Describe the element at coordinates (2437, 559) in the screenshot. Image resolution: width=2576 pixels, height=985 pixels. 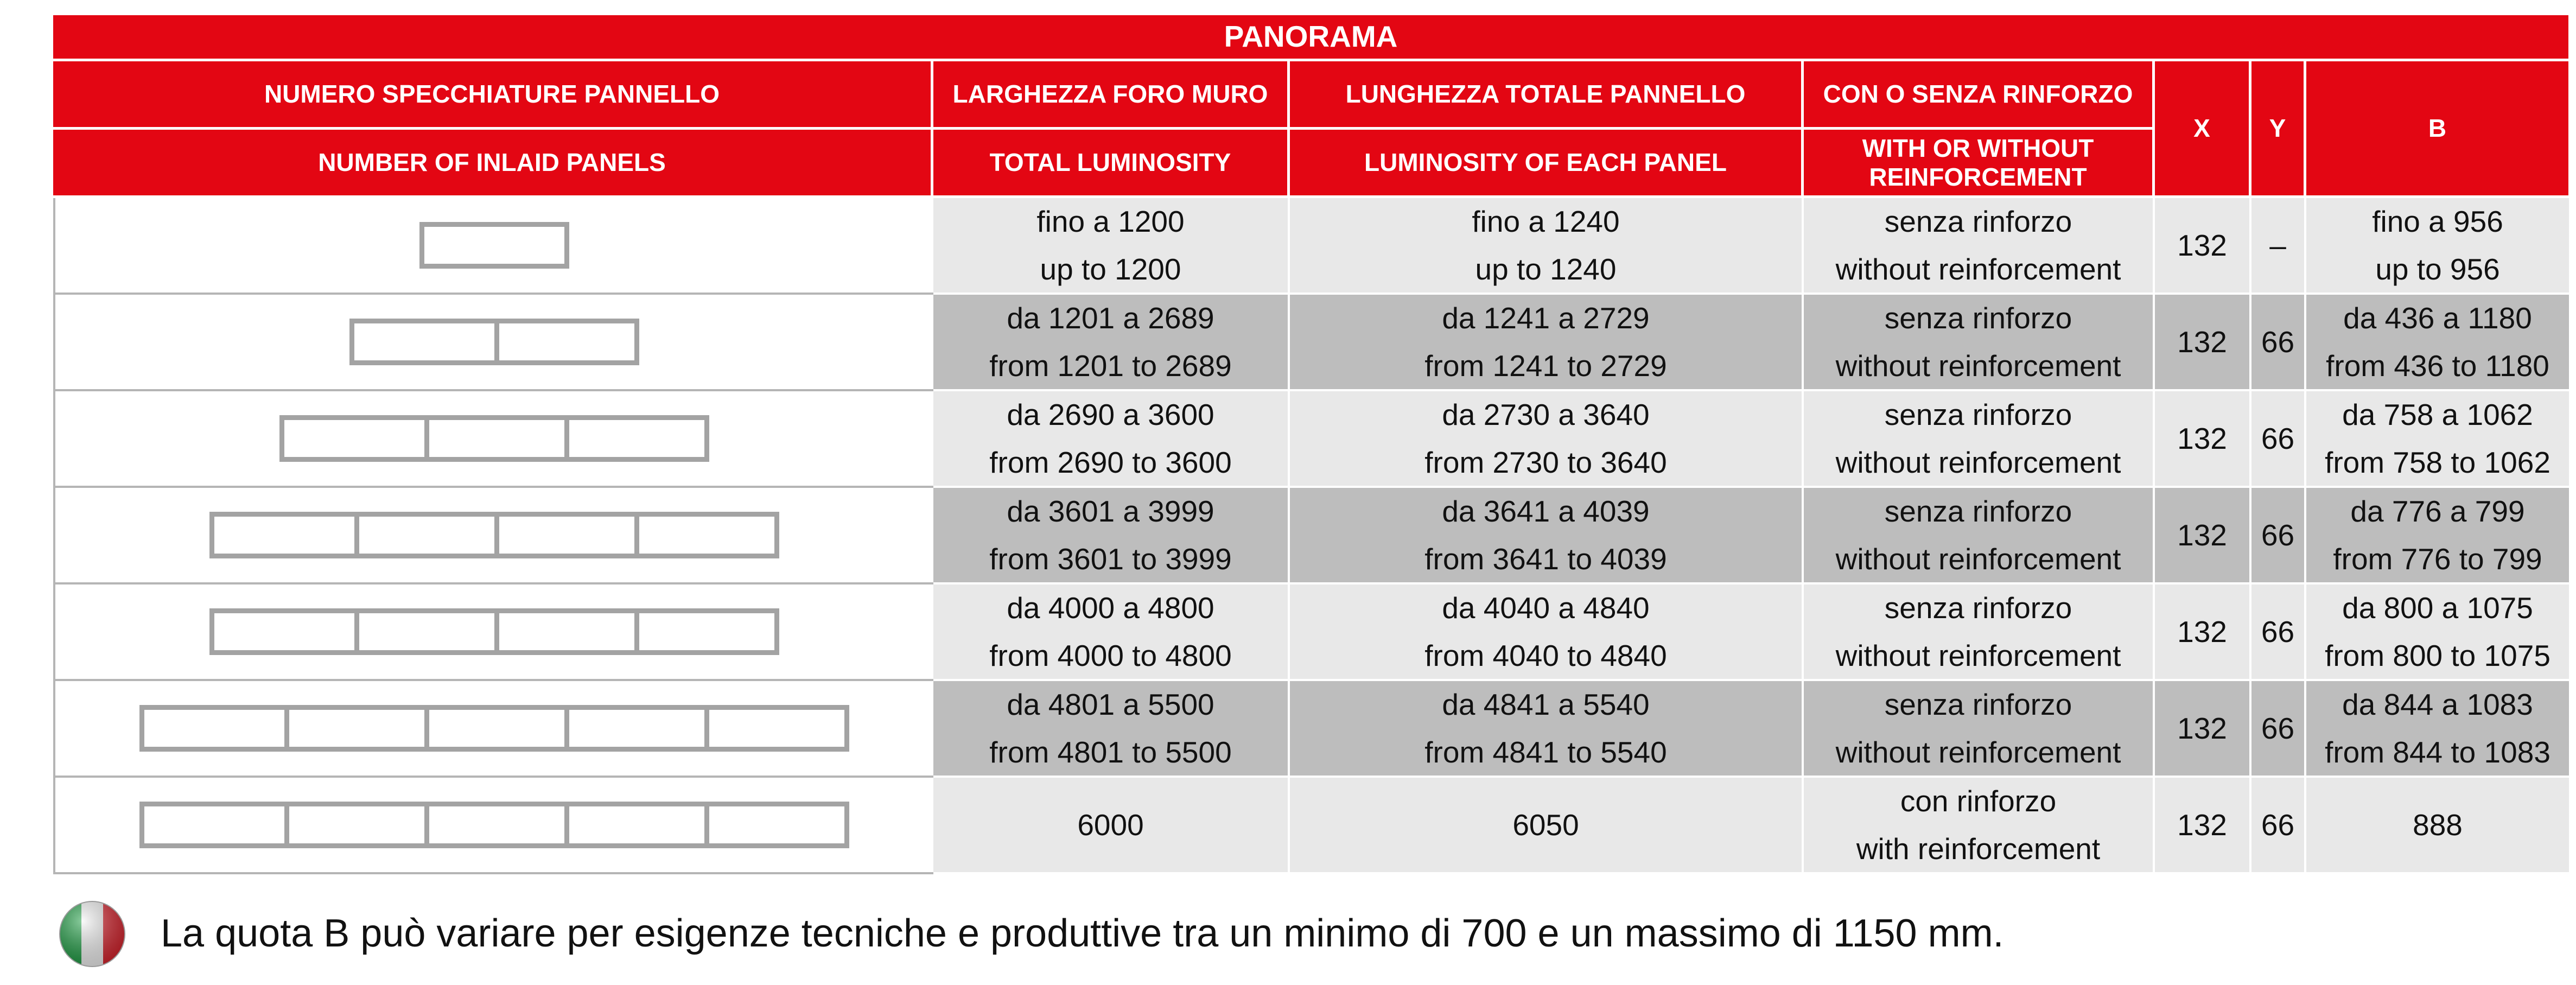
I see `cell-text: from 776 to 799` at that location.